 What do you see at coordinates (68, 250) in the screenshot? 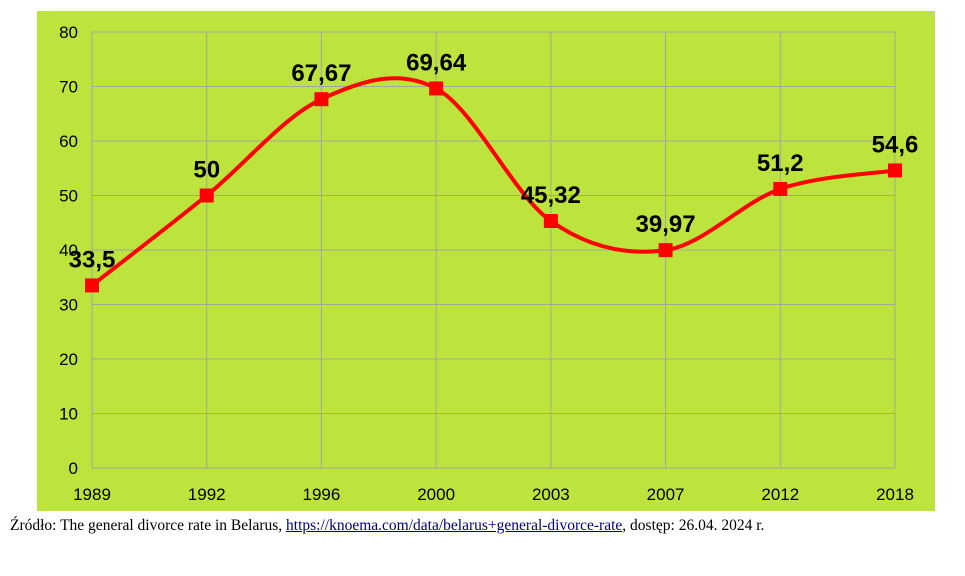
I see `y-tick-label: 40` at bounding box center [68, 250].